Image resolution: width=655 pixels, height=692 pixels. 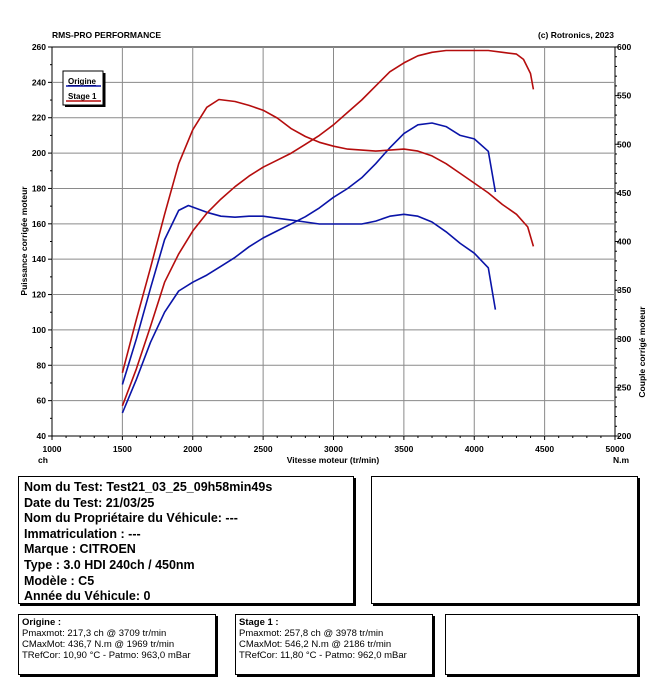 I want to click on registration: Immatriculation : ---, so click(x=82, y=533).